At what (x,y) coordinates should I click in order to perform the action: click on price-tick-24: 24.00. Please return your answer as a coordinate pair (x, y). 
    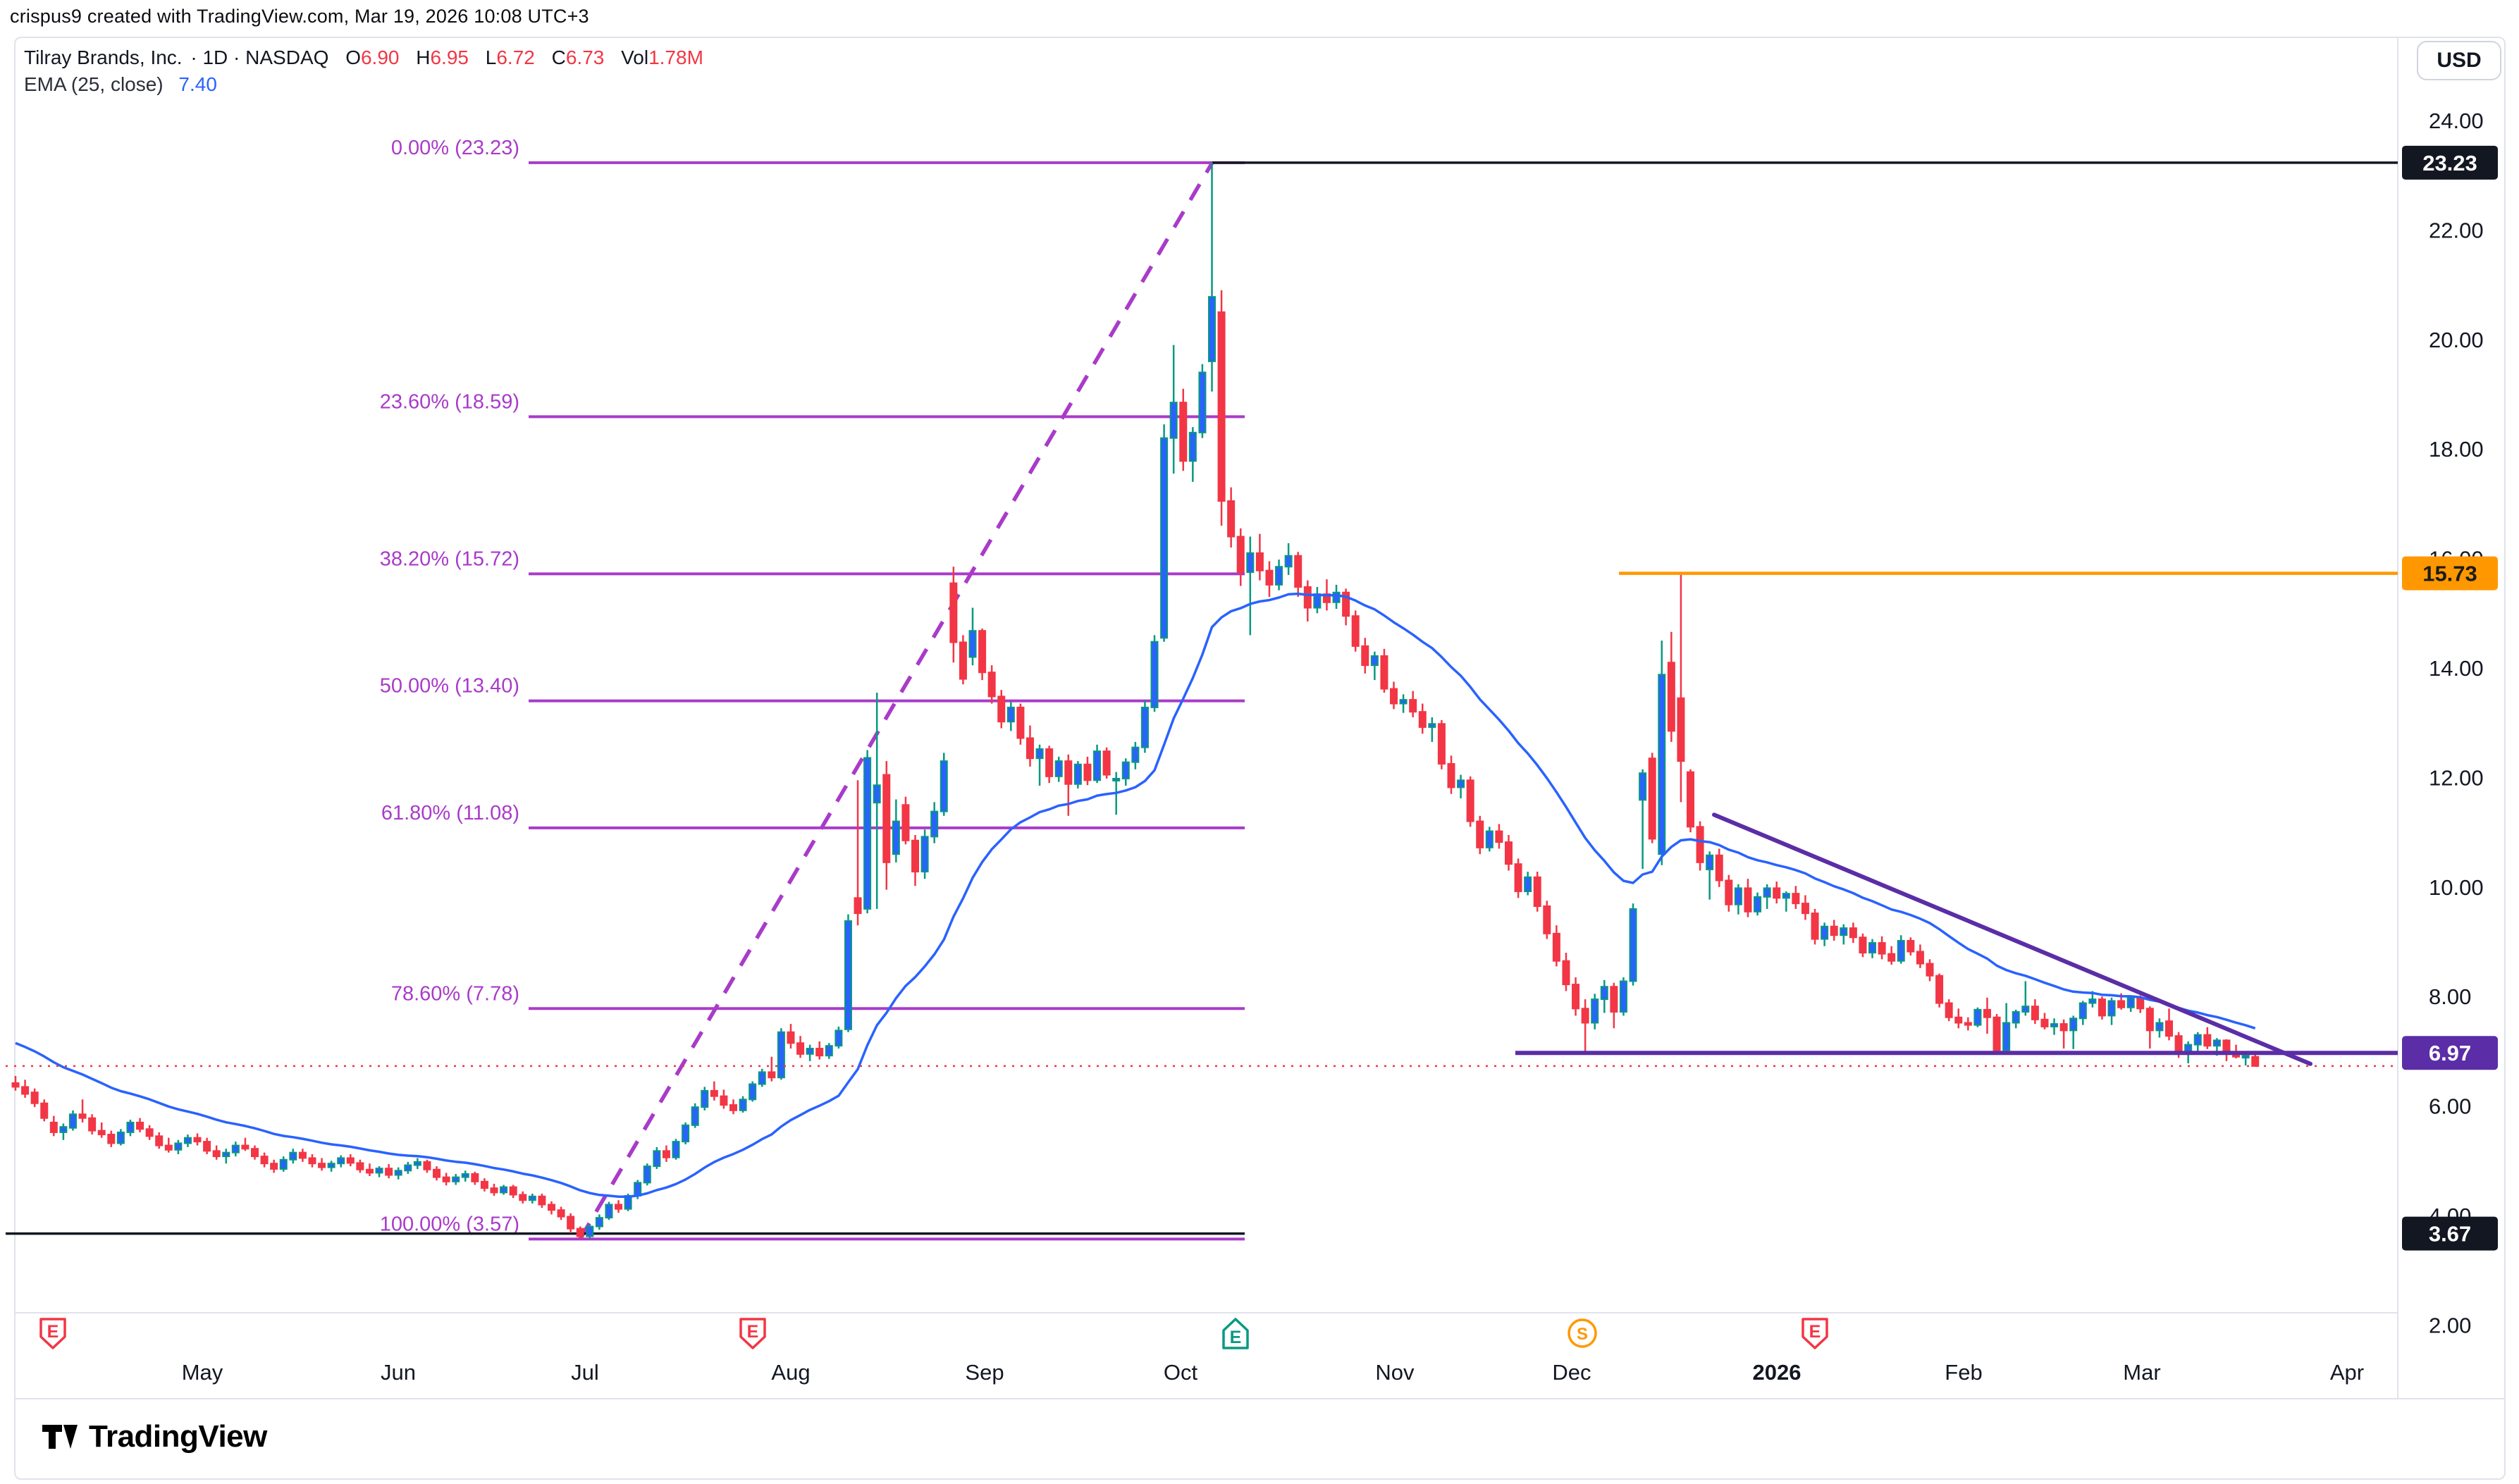
    Looking at the image, I should click on (2456, 121).